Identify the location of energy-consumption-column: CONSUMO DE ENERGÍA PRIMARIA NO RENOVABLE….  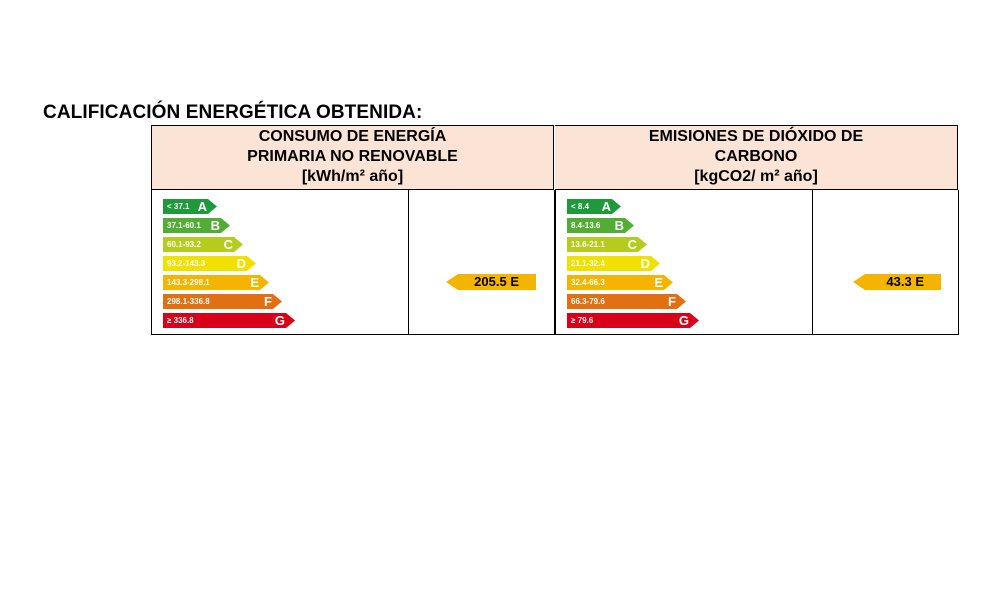
(353, 230).